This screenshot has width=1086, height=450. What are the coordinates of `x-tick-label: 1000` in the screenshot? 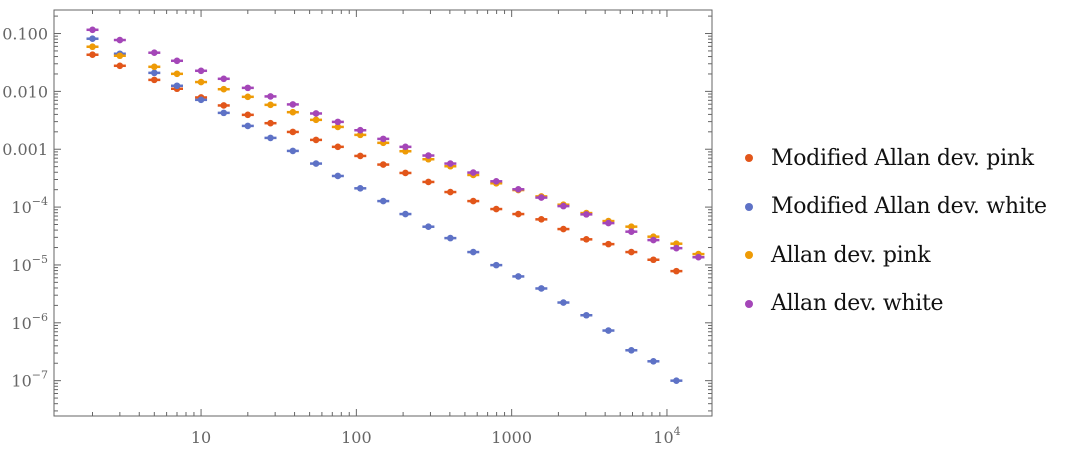 It's located at (511, 437).